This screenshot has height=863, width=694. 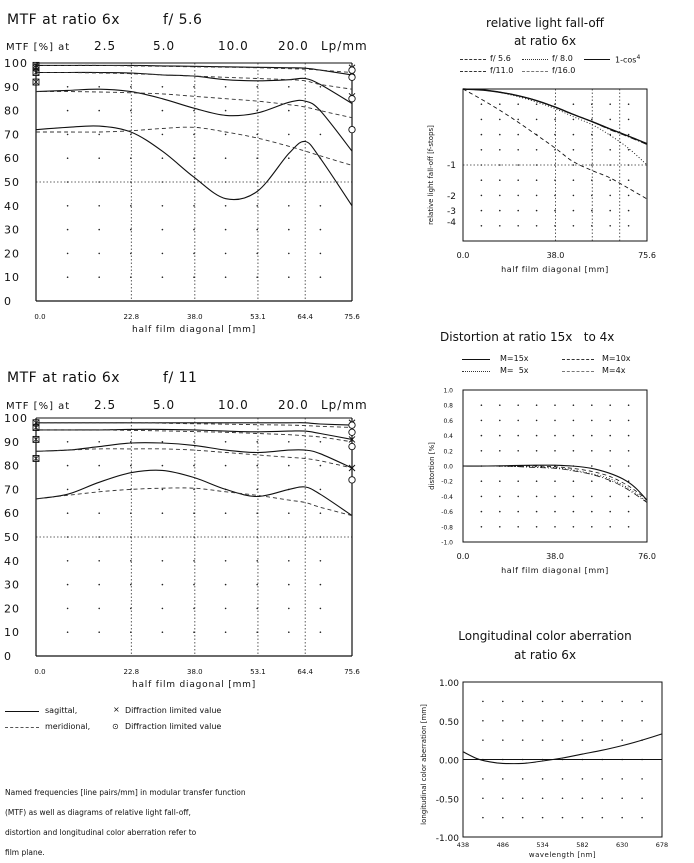 What do you see at coordinates (545, 23) in the screenshot?
I see `falloff-title-line1: relative light fall-off` at bounding box center [545, 23].